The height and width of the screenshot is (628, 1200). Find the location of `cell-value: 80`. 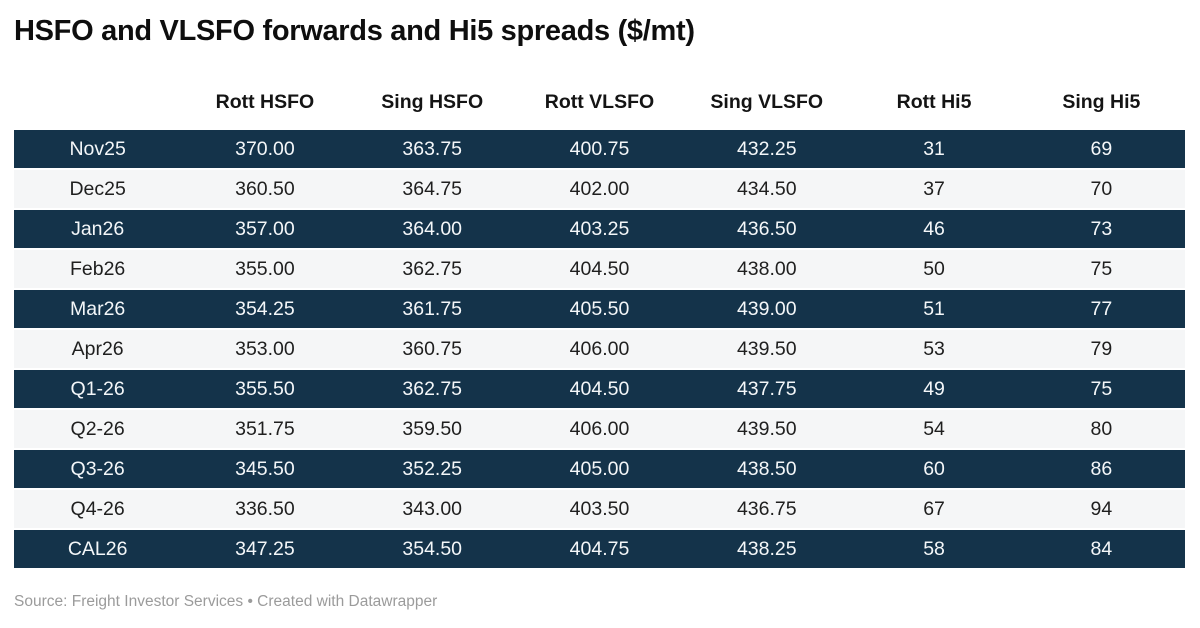

cell-value: 80 is located at coordinates (1101, 429).